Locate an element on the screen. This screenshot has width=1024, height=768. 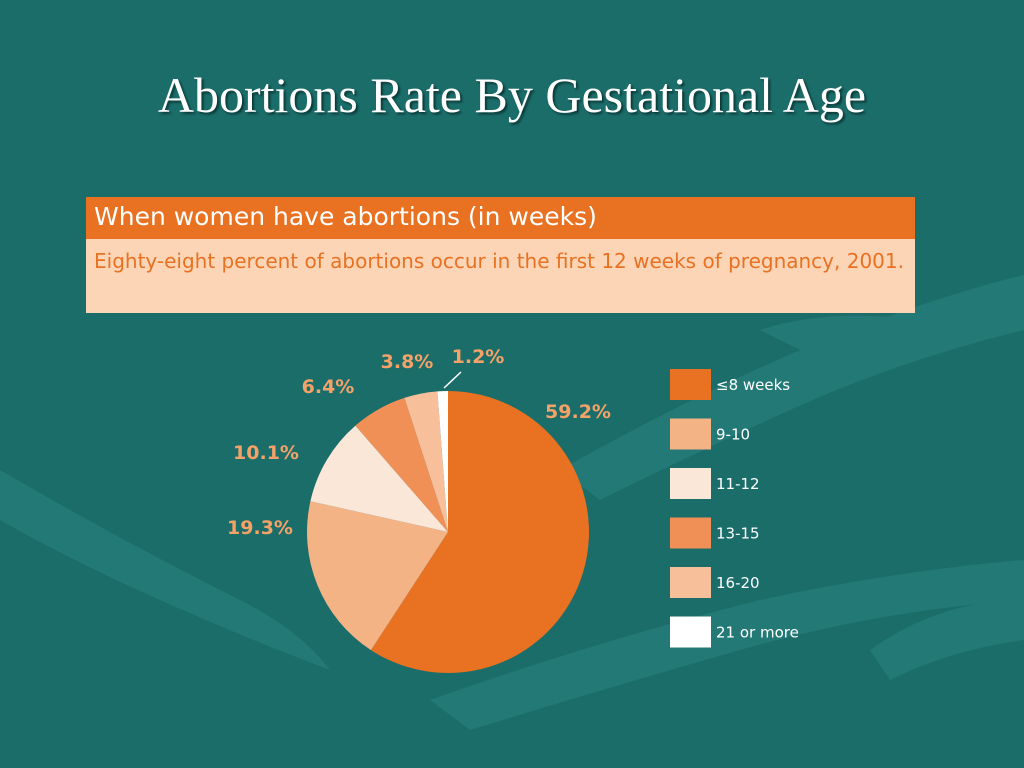
slice-label-1: 59.2% is located at coordinates (578, 412).